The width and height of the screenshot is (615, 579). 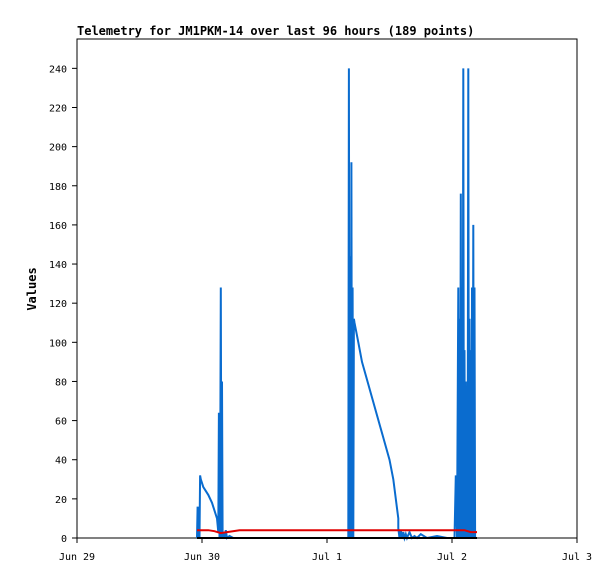 I want to click on y-tick-label: 40, so click(x=61, y=461).